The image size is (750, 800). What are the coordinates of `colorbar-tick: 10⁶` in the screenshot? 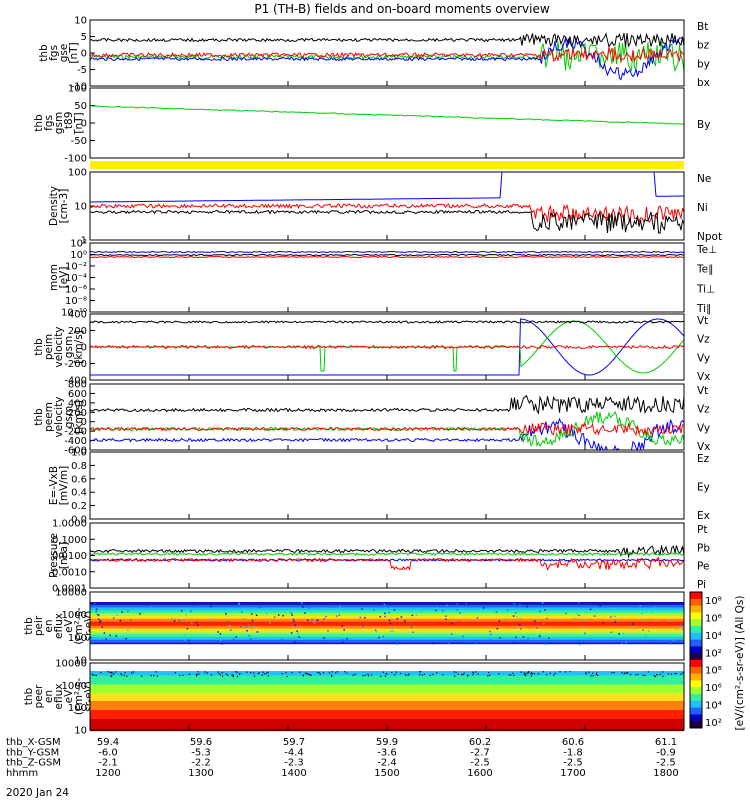 It's located at (713, 618).